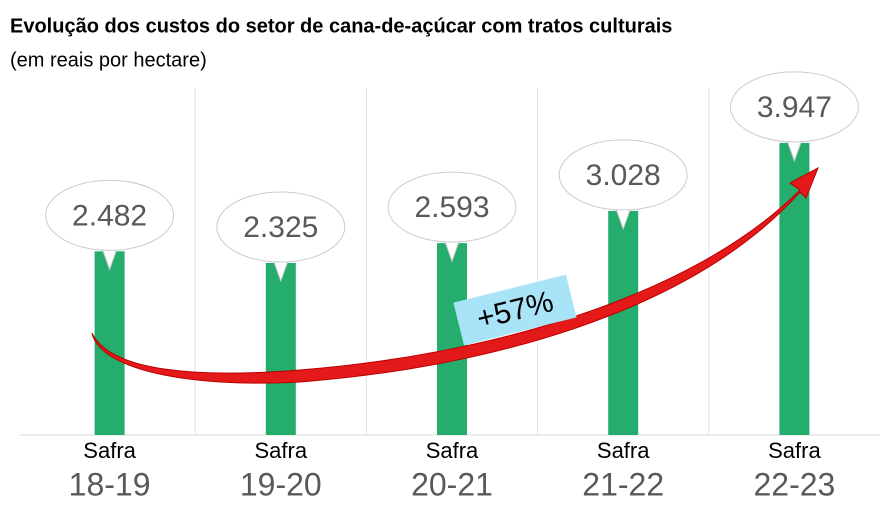 This screenshot has width=895, height=515. I want to click on x-tick-label: 20-21, so click(452, 484).